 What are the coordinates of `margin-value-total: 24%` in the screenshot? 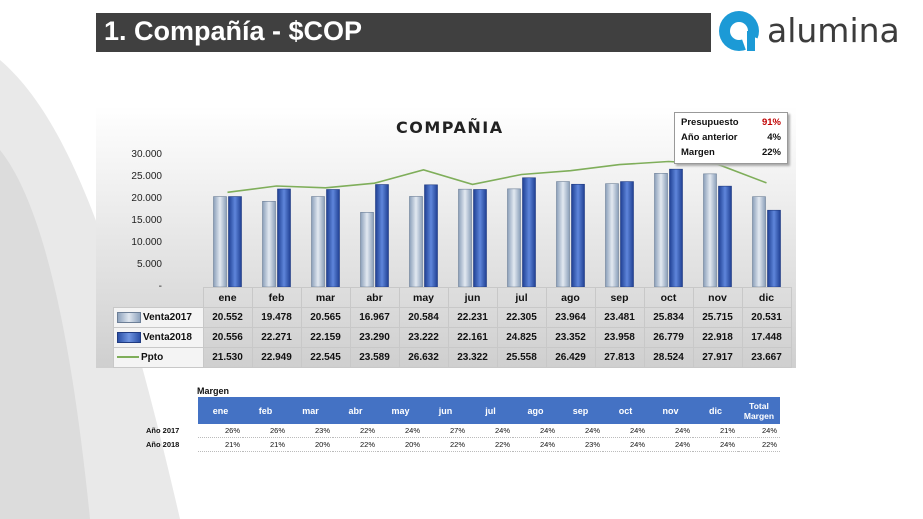 It's located at (759, 431).